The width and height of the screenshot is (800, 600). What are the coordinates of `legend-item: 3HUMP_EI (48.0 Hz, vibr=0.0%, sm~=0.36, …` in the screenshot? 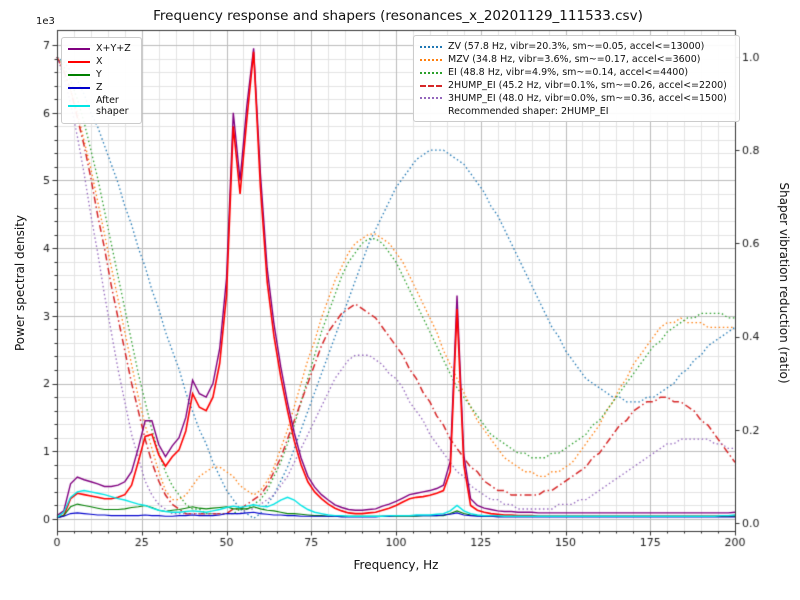 It's located at (576, 99).